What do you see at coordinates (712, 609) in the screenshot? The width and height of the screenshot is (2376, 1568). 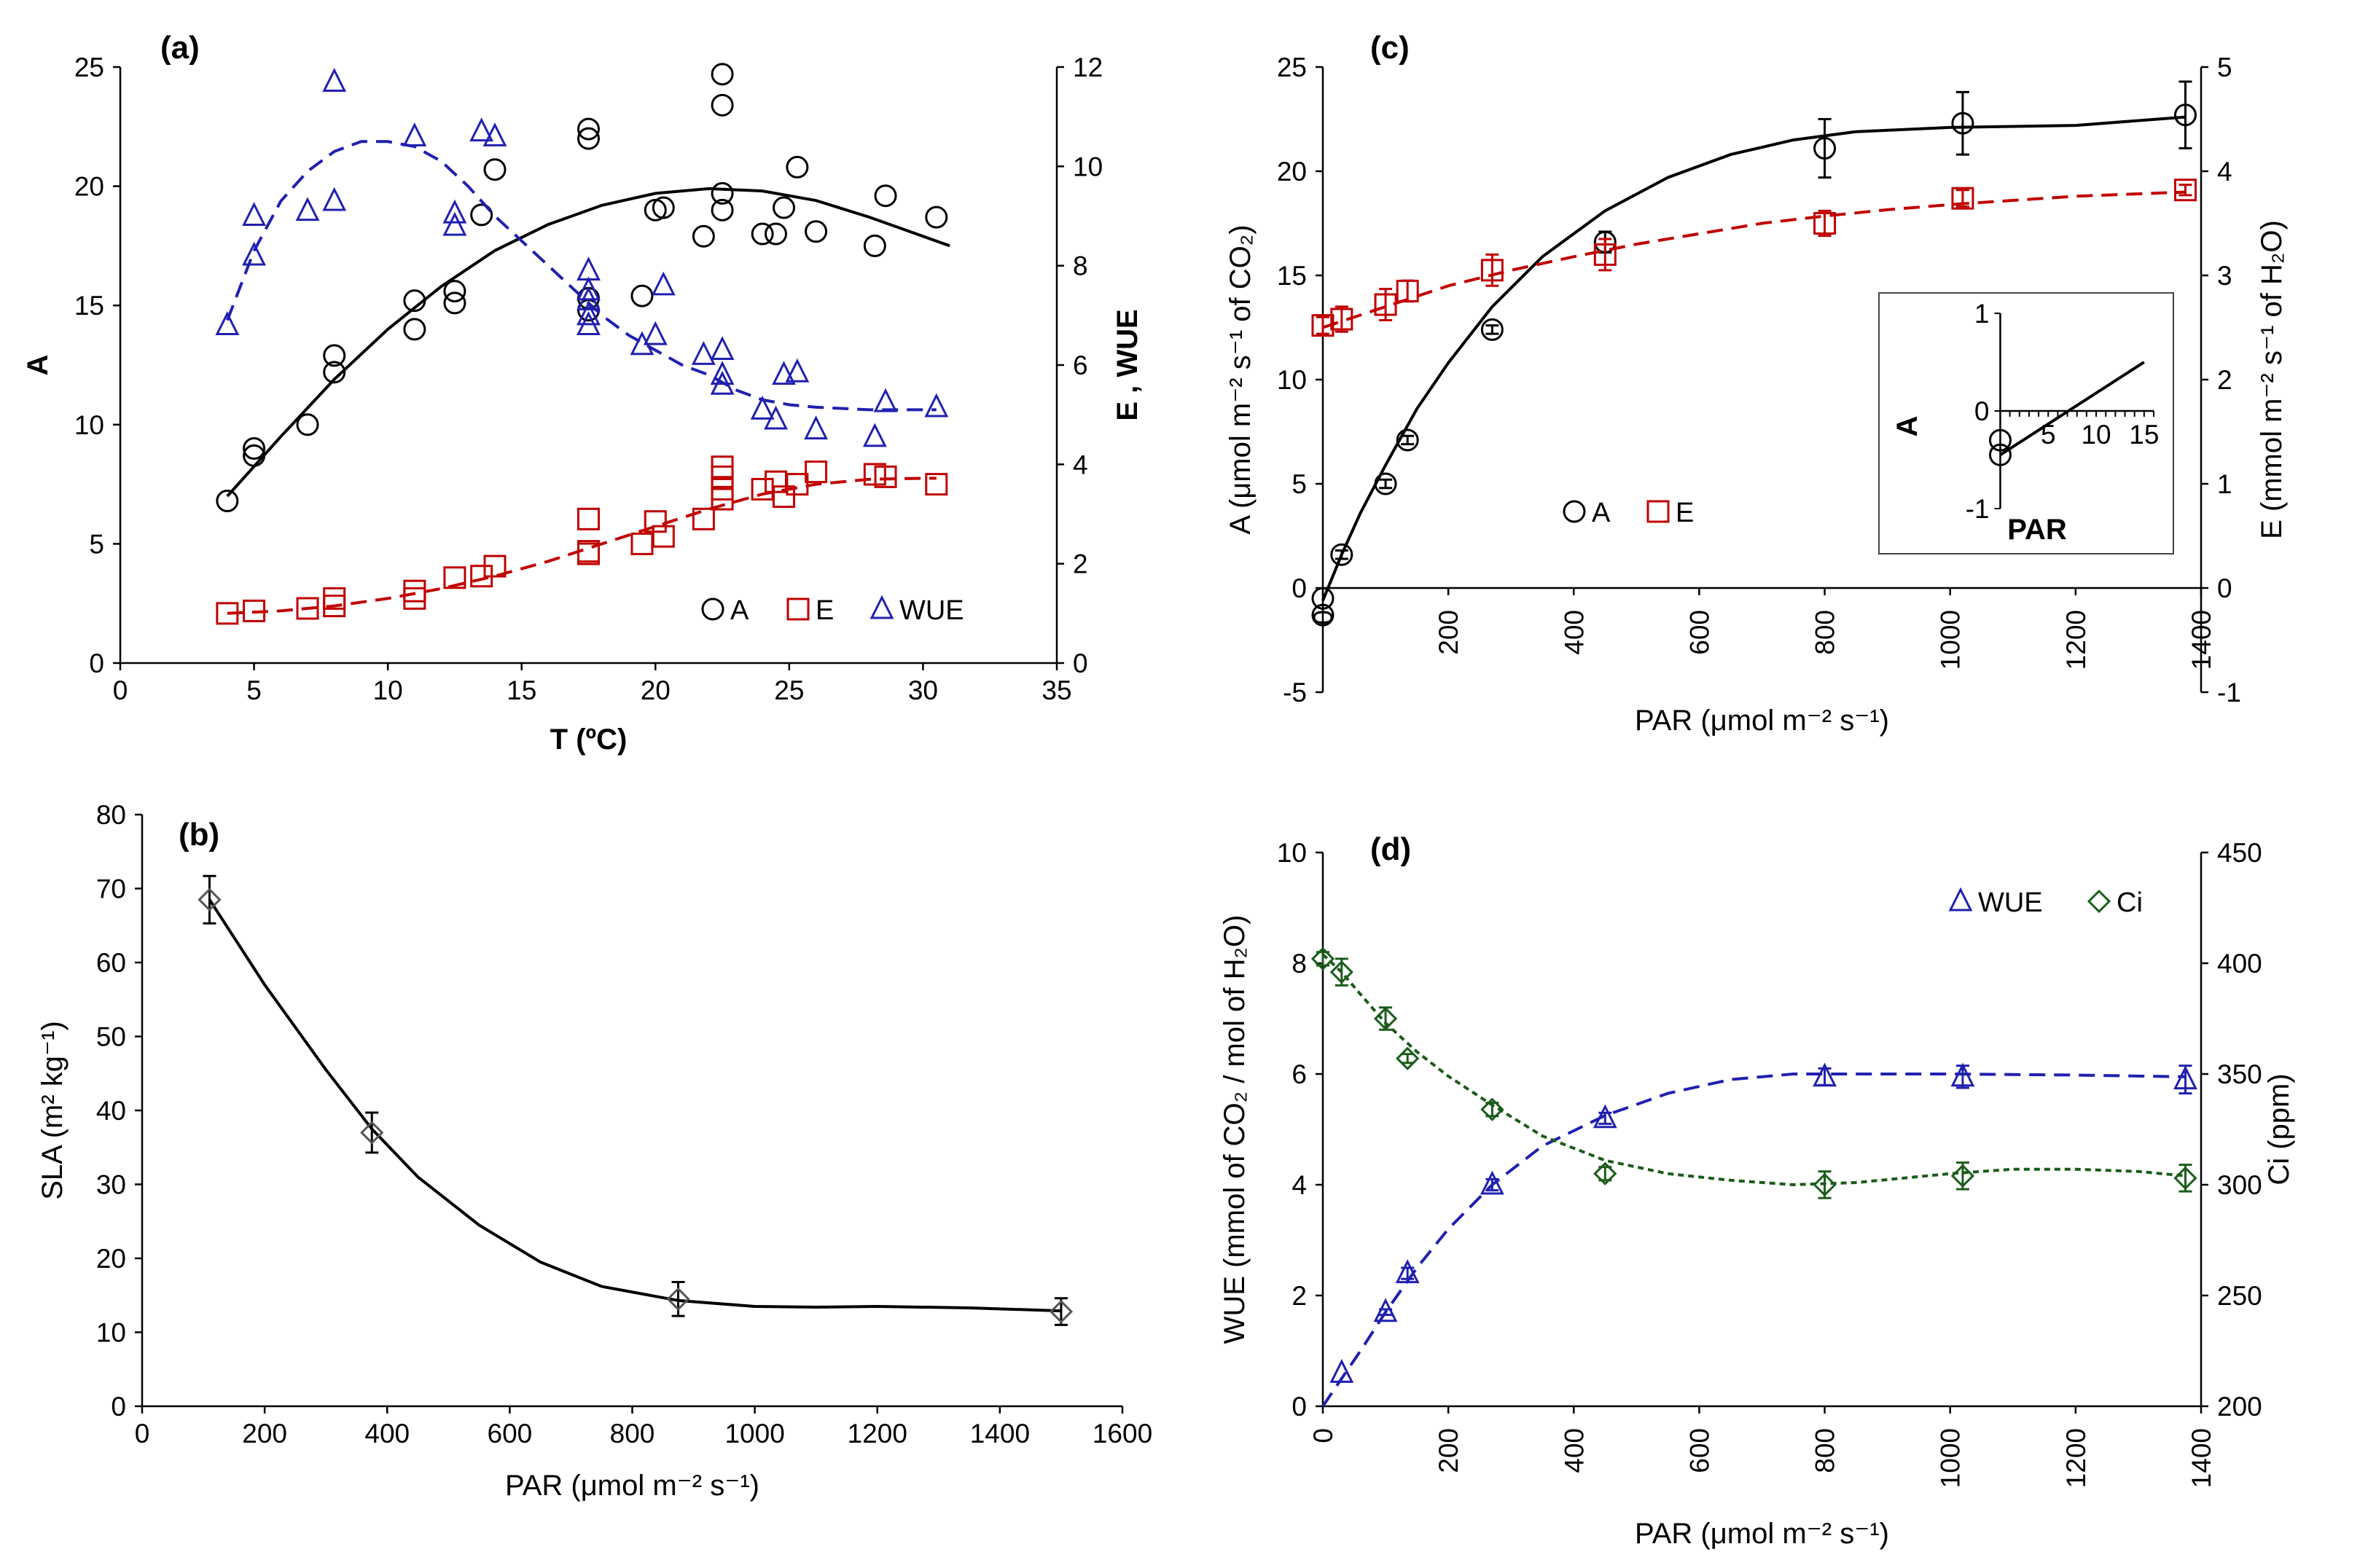 I see `legend-marker-A` at bounding box center [712, 609].